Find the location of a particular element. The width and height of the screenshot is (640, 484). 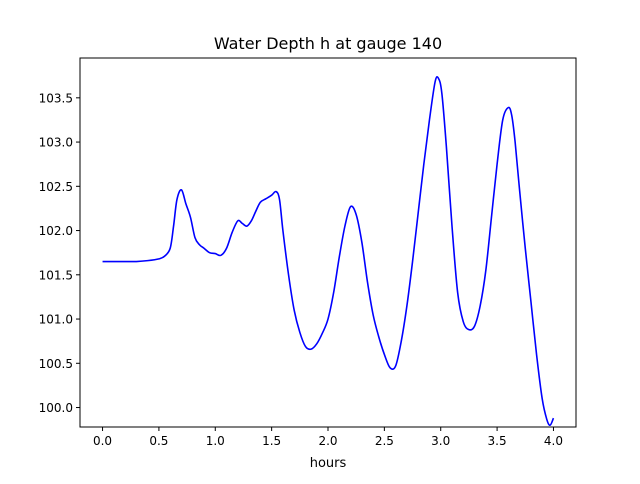

y-tick-label: 100.5 is located at coordinates (56, 364).